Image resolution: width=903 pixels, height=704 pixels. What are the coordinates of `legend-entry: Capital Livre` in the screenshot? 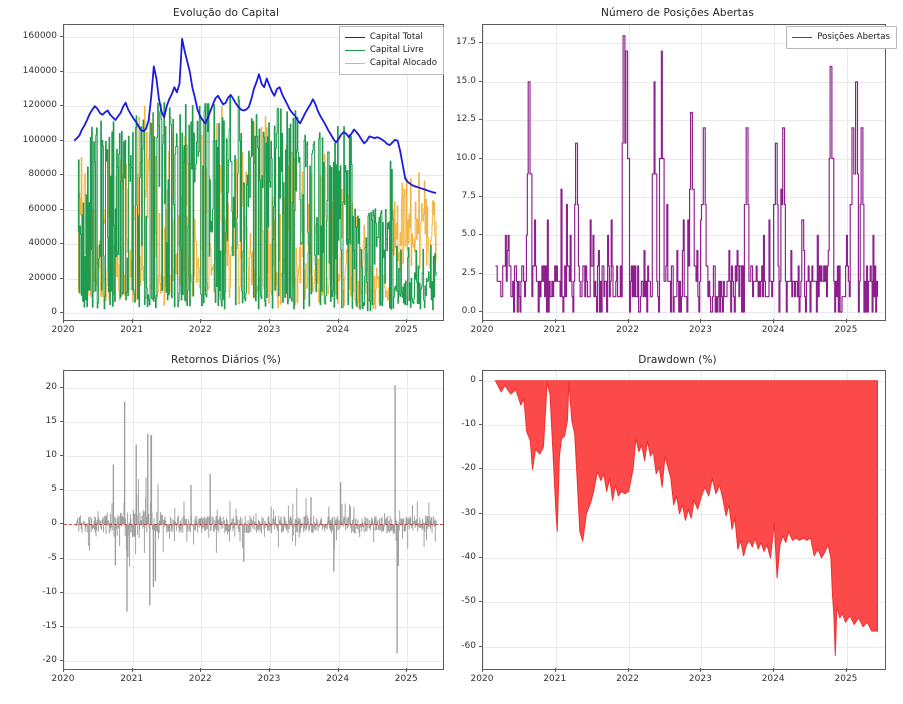 It's located at (390, 50).